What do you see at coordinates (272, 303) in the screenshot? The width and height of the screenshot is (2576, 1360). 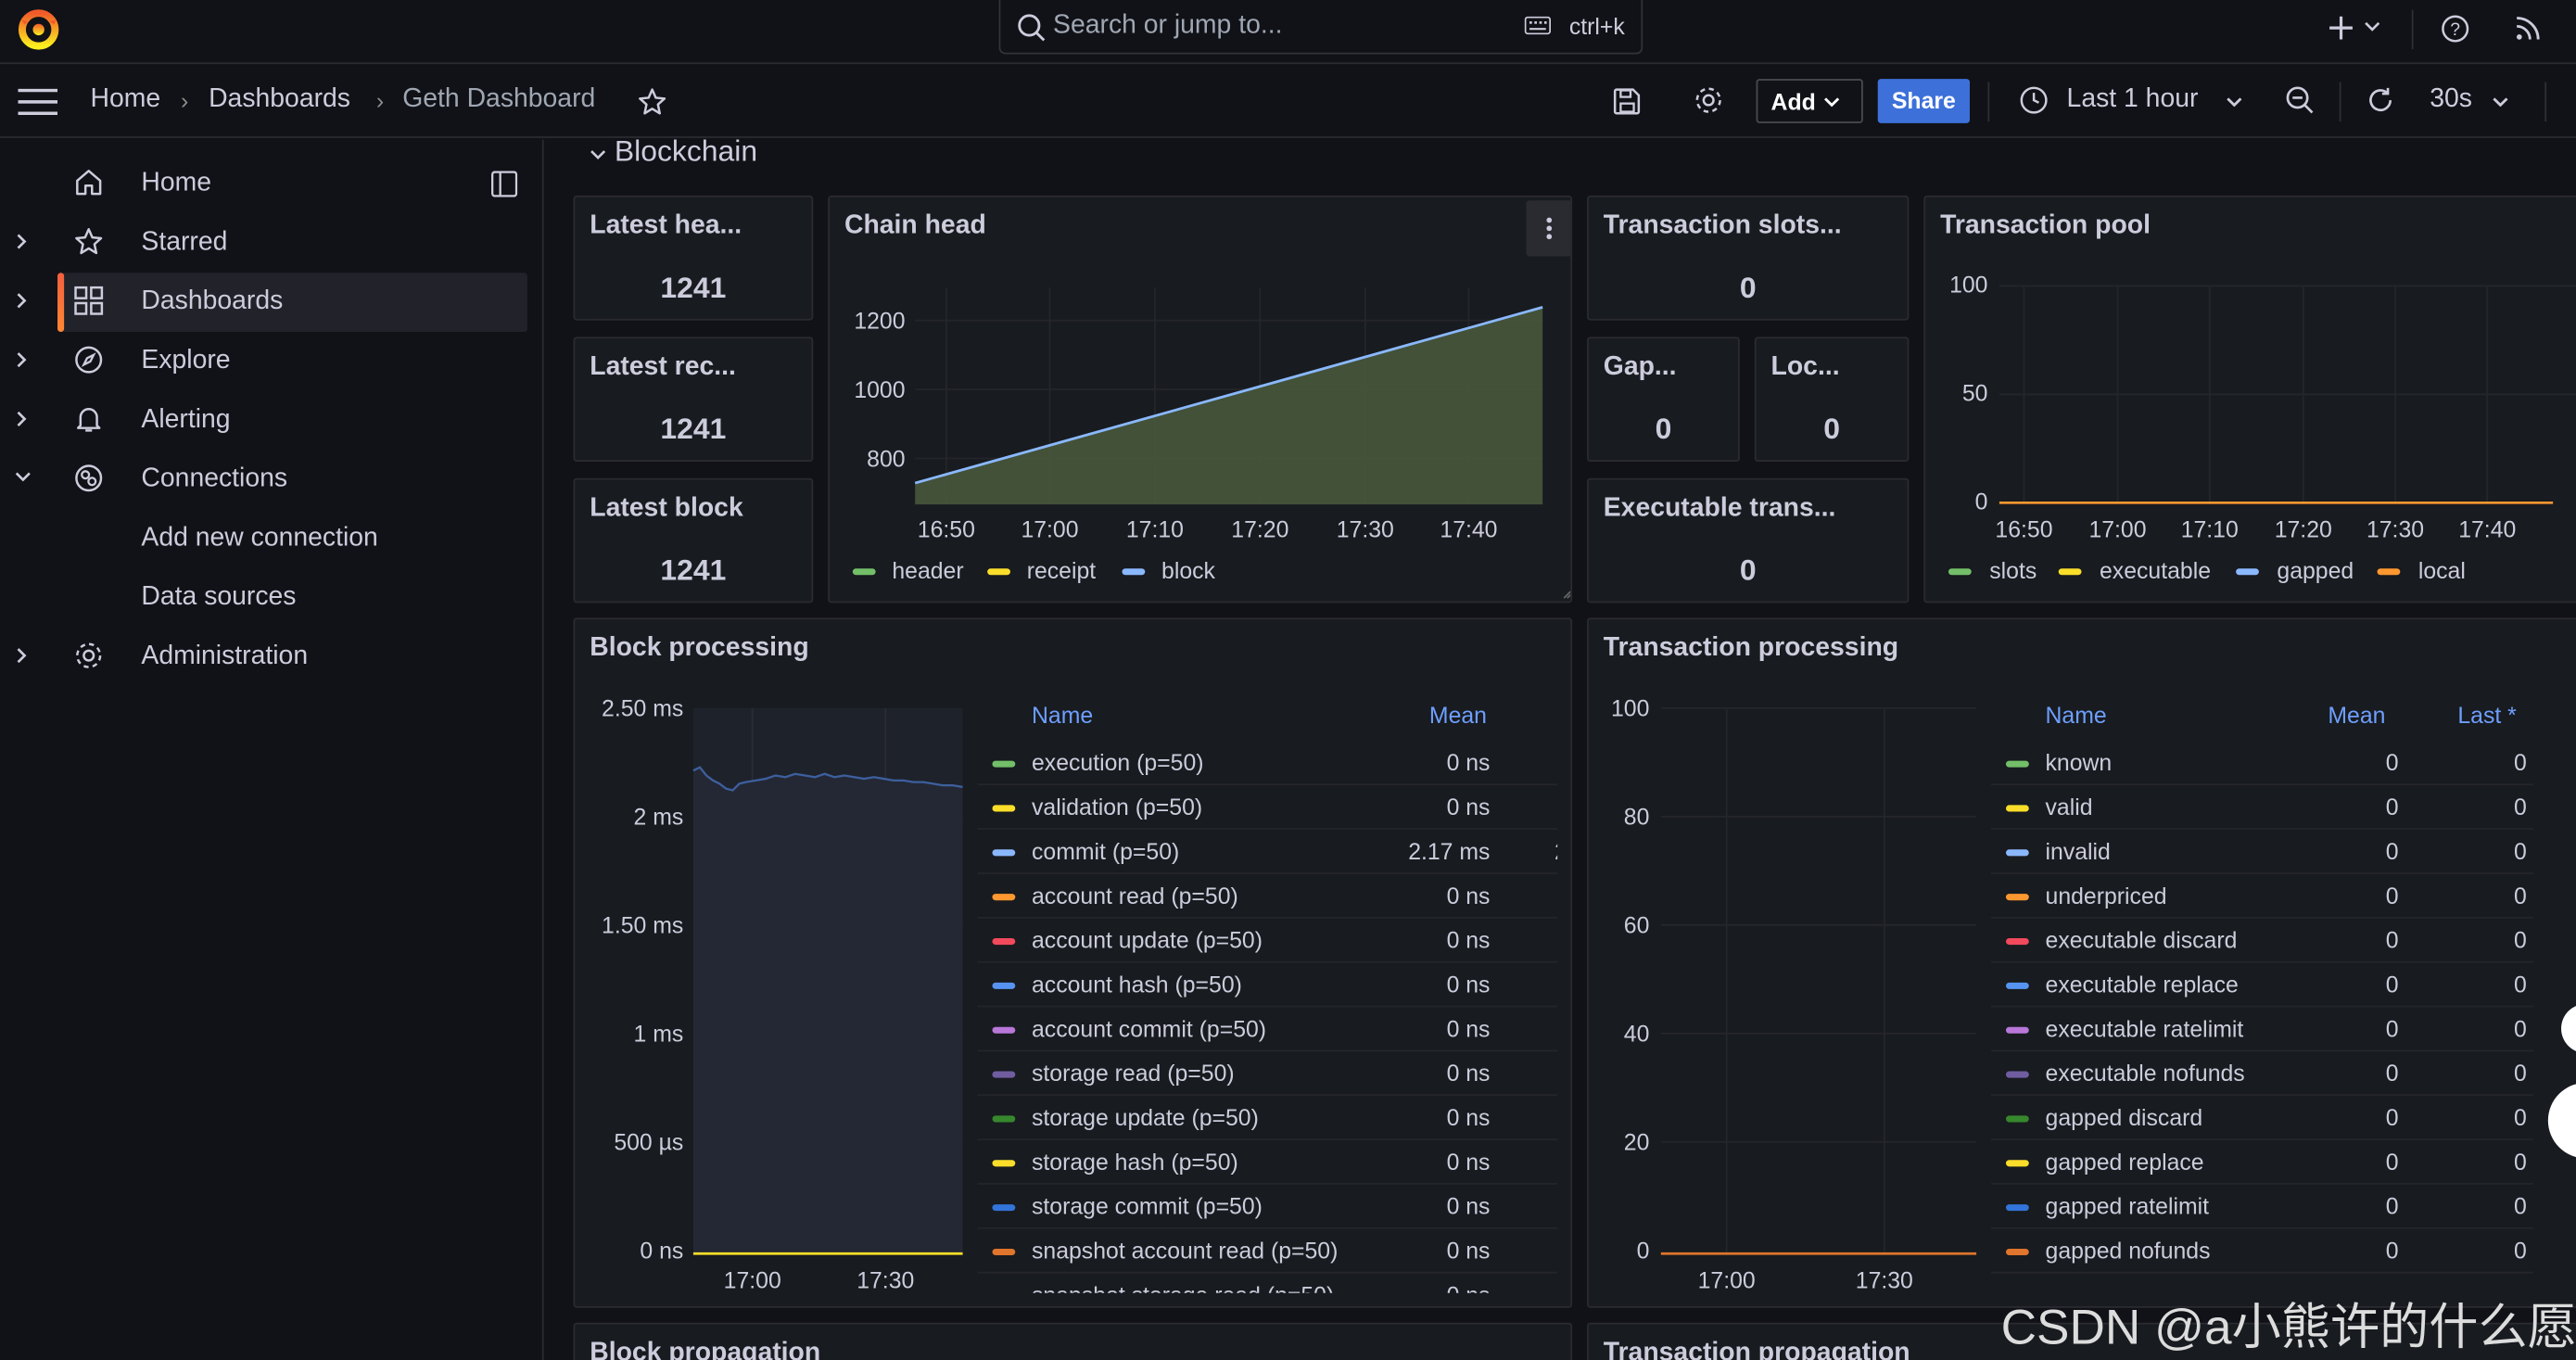 I see `sidebar-item-dashboards: Dashboards` at bounding box center [272, 303].